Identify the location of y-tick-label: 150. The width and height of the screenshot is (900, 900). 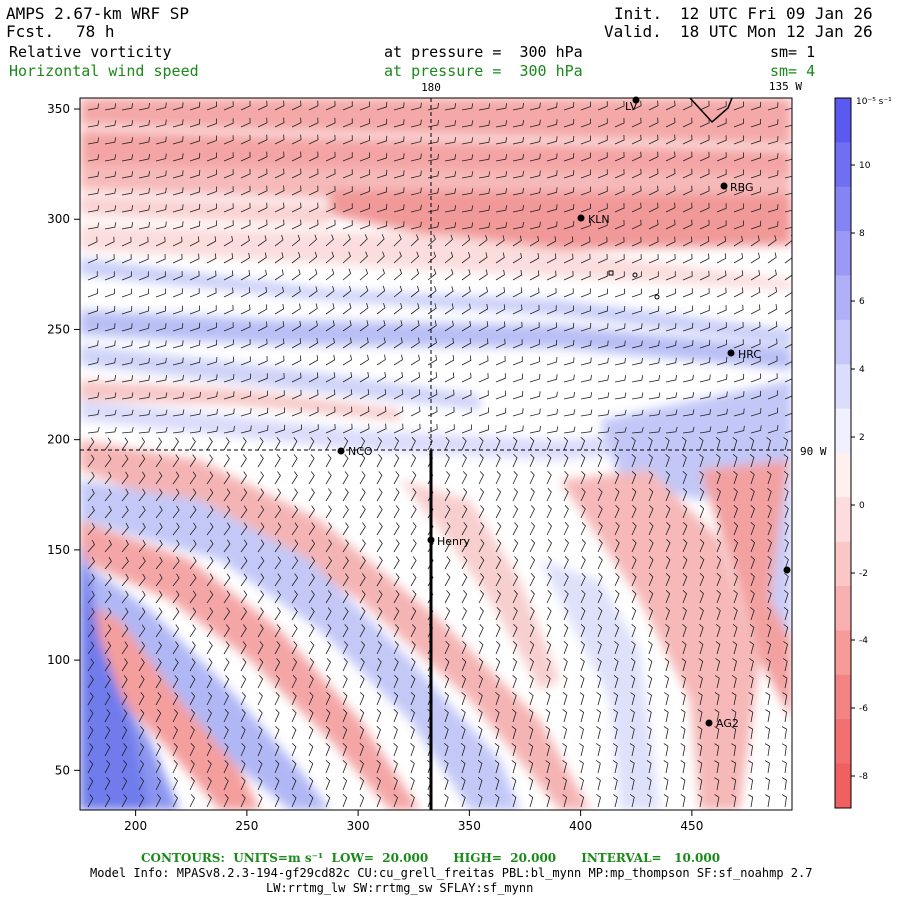
(58, 550).